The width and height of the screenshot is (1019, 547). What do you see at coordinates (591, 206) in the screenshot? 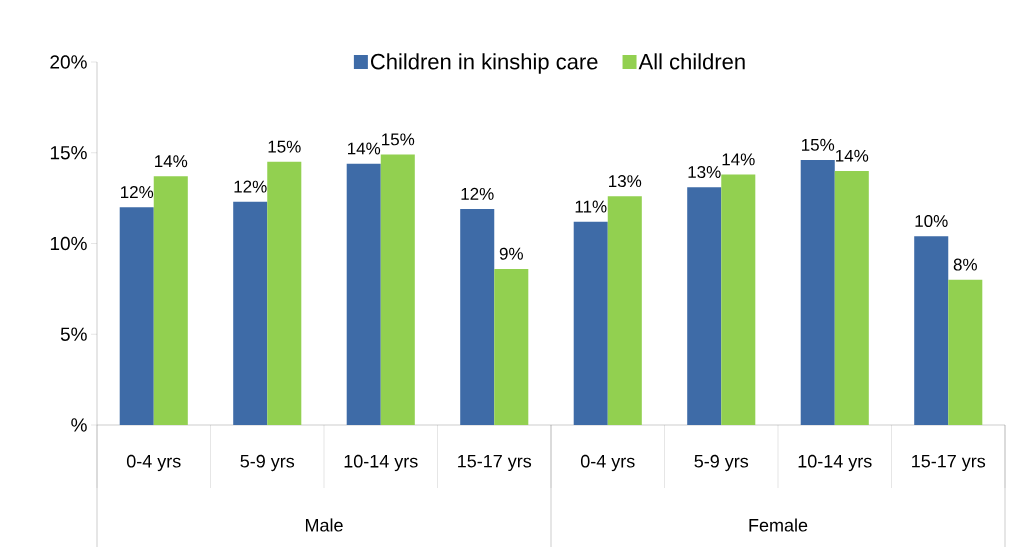
I see `data-label: 11%` at bounding box center [591, 206].